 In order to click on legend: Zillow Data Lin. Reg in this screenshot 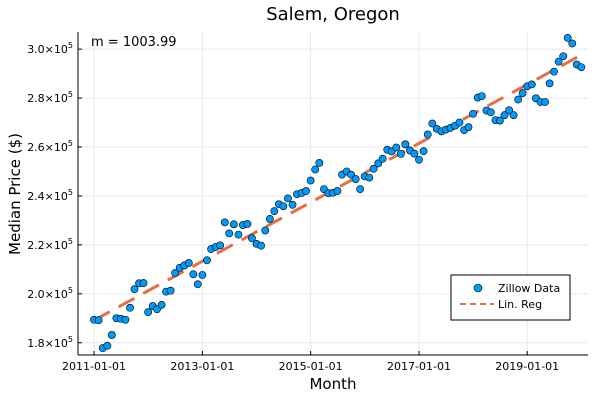, I will do `click(510, 297)`.